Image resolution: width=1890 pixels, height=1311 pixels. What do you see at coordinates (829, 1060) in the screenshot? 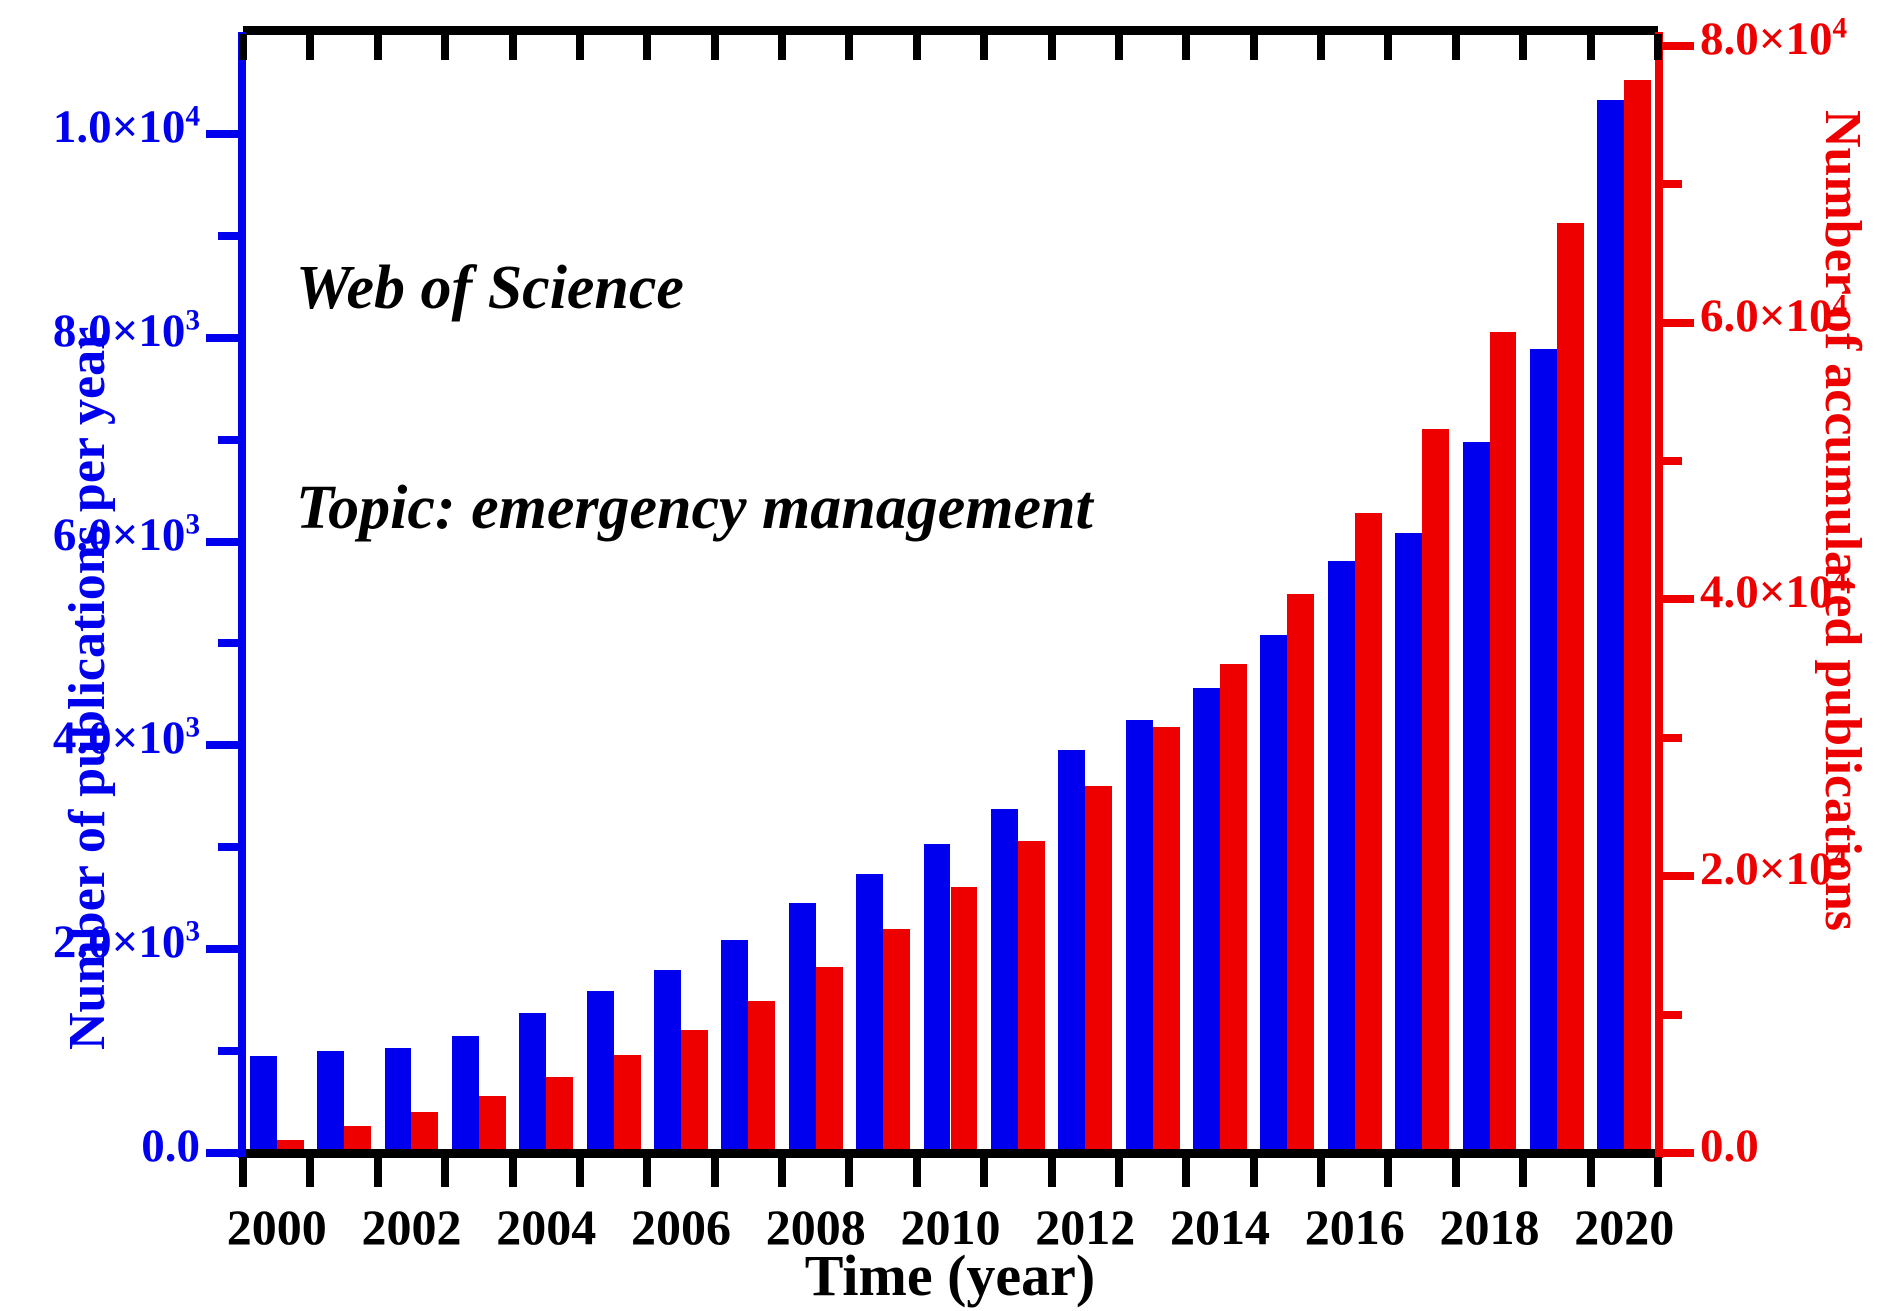
I see `bar-accumulated-2008` at bounding box center [829, 1060].